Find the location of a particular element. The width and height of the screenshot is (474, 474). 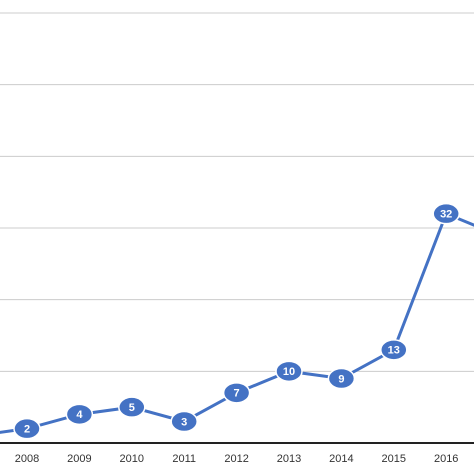

data-point: 3 is located at coordinates (184, 421).